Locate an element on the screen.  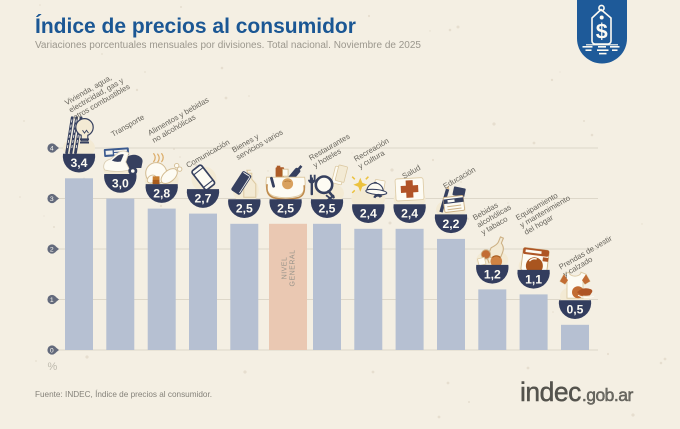
svg-text: indec.gob.ar is located at coordinates (577, 392).